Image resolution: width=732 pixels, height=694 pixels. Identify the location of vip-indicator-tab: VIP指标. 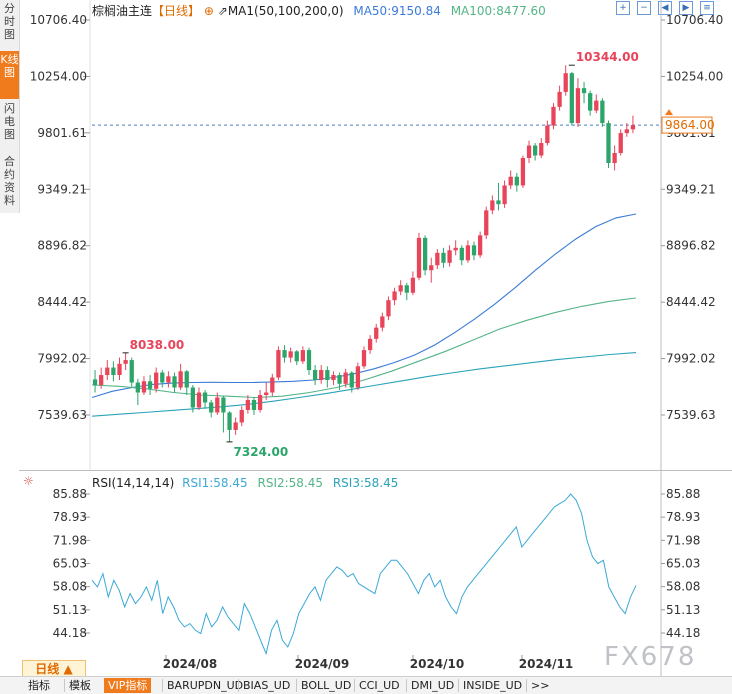
(128, 685).